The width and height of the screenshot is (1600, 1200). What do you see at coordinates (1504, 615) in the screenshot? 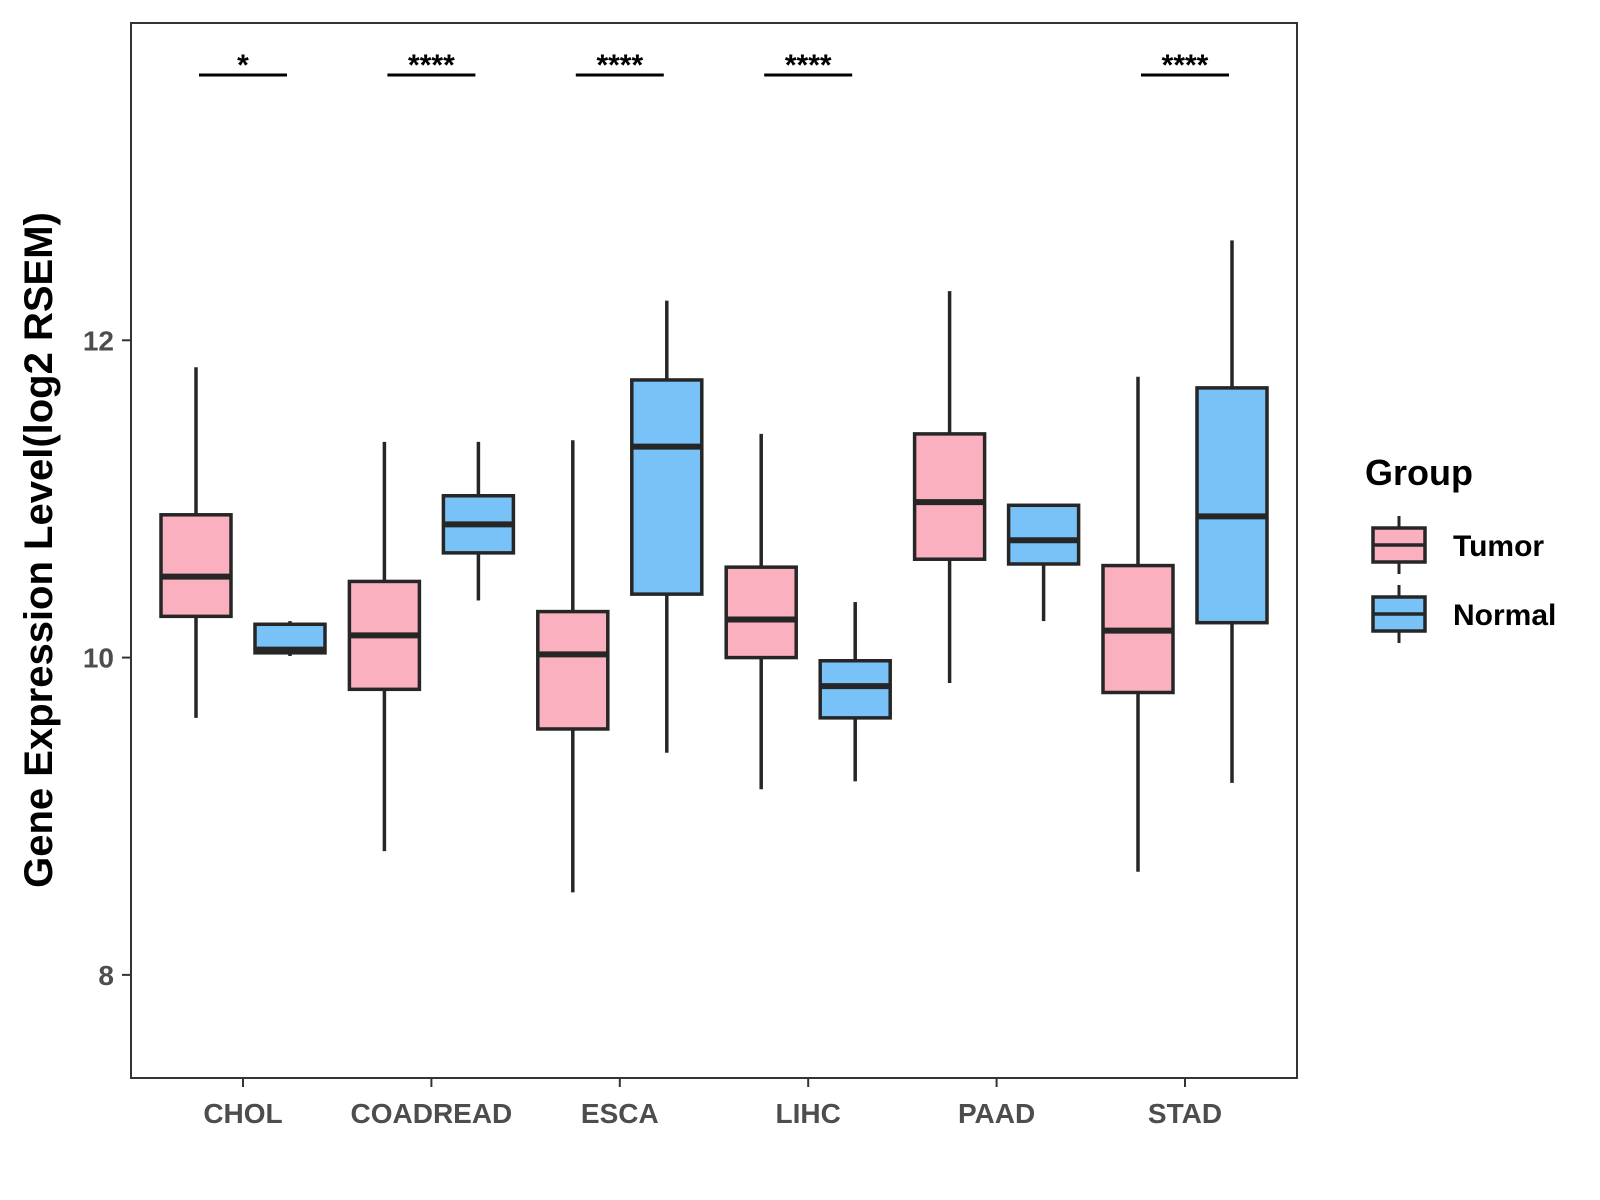
I see `legend-label-normal: Normal` at bounding box center [1504, 615].